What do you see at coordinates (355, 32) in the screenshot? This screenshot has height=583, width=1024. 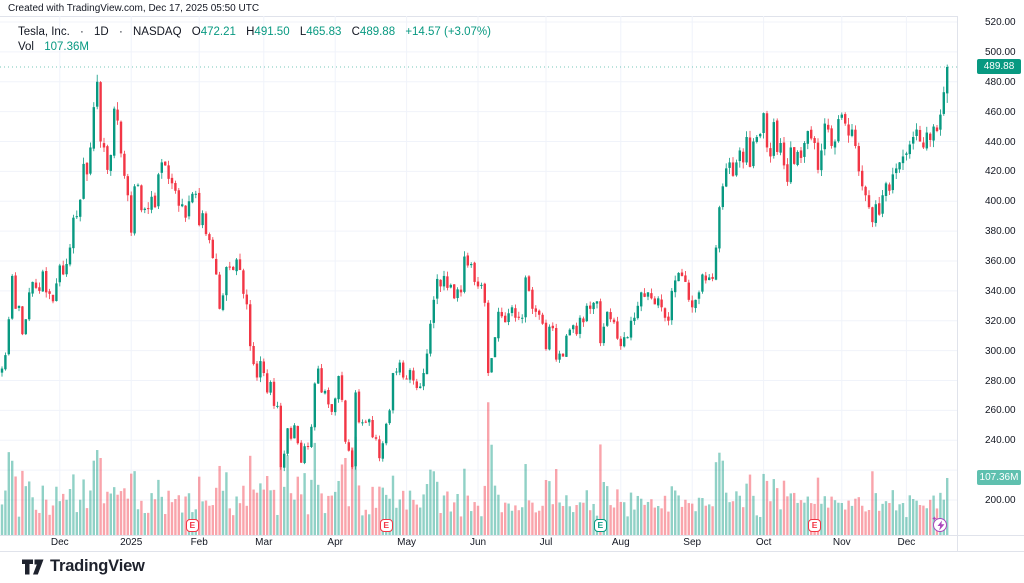 I see `close-label: C` at bounding box center [355, 32].